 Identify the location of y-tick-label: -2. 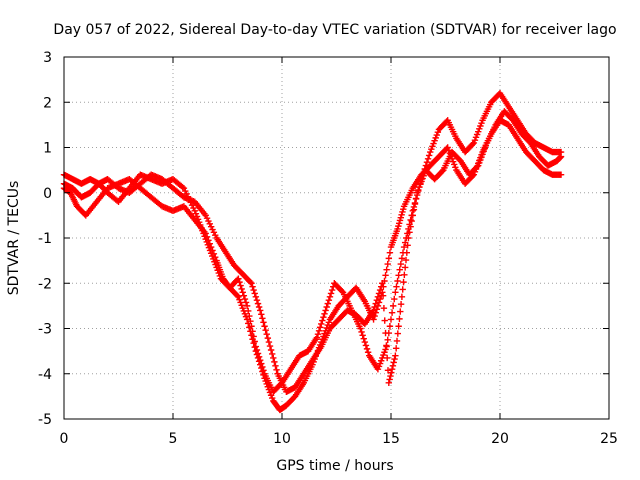
(45, 284).